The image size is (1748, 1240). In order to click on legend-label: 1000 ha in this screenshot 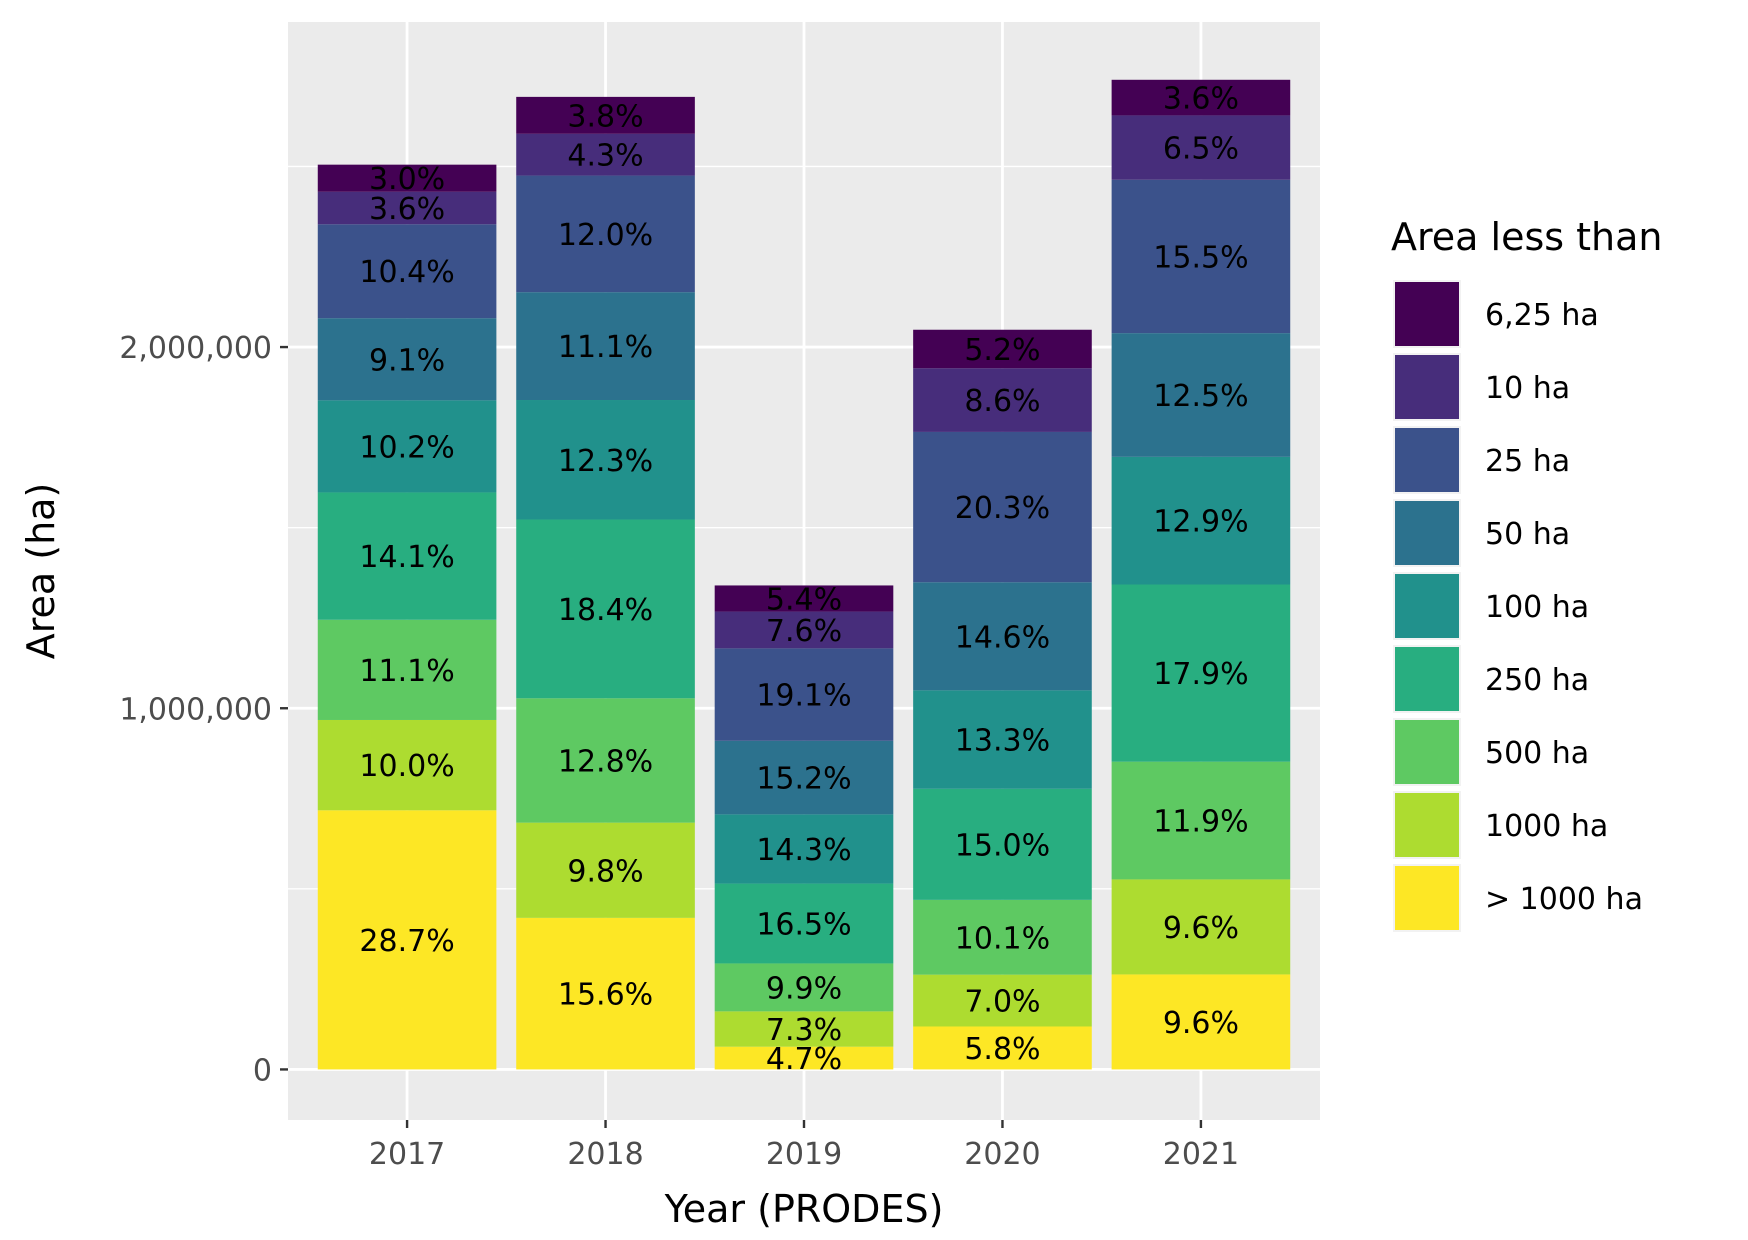, I will do `click(1546, 826)`.